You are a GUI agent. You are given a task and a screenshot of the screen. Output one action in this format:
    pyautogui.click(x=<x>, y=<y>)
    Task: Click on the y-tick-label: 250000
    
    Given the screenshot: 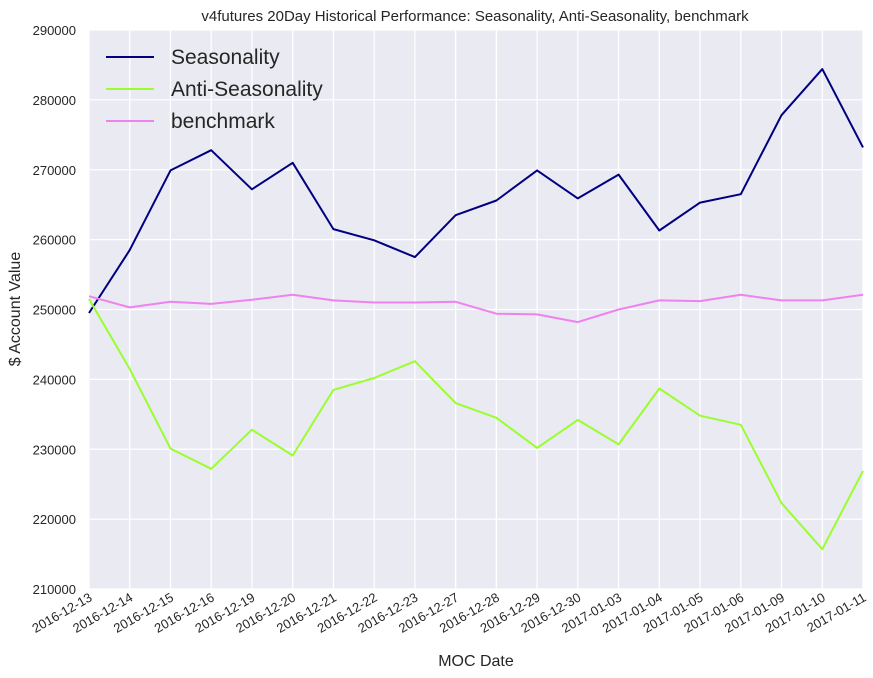 What is the action you would take?
    pyautogui.click(x=54, y=310)
    